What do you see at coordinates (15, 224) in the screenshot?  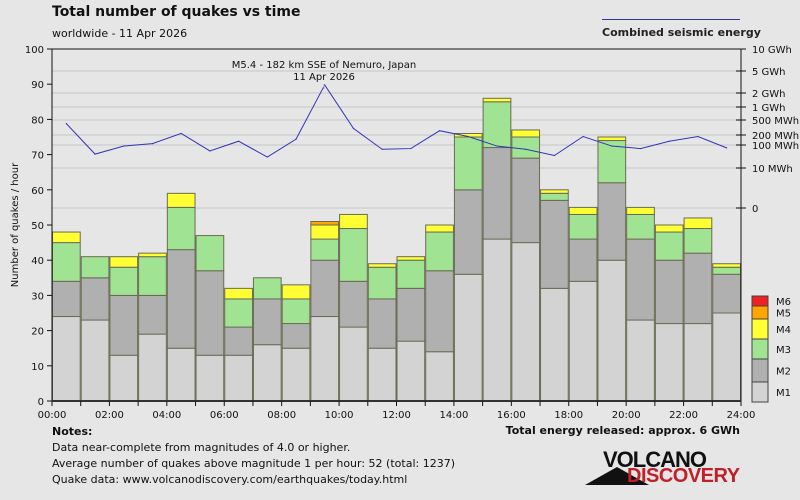 I see `y-axis-label: Number of quakes / hour` at bounding box center [15, 224].